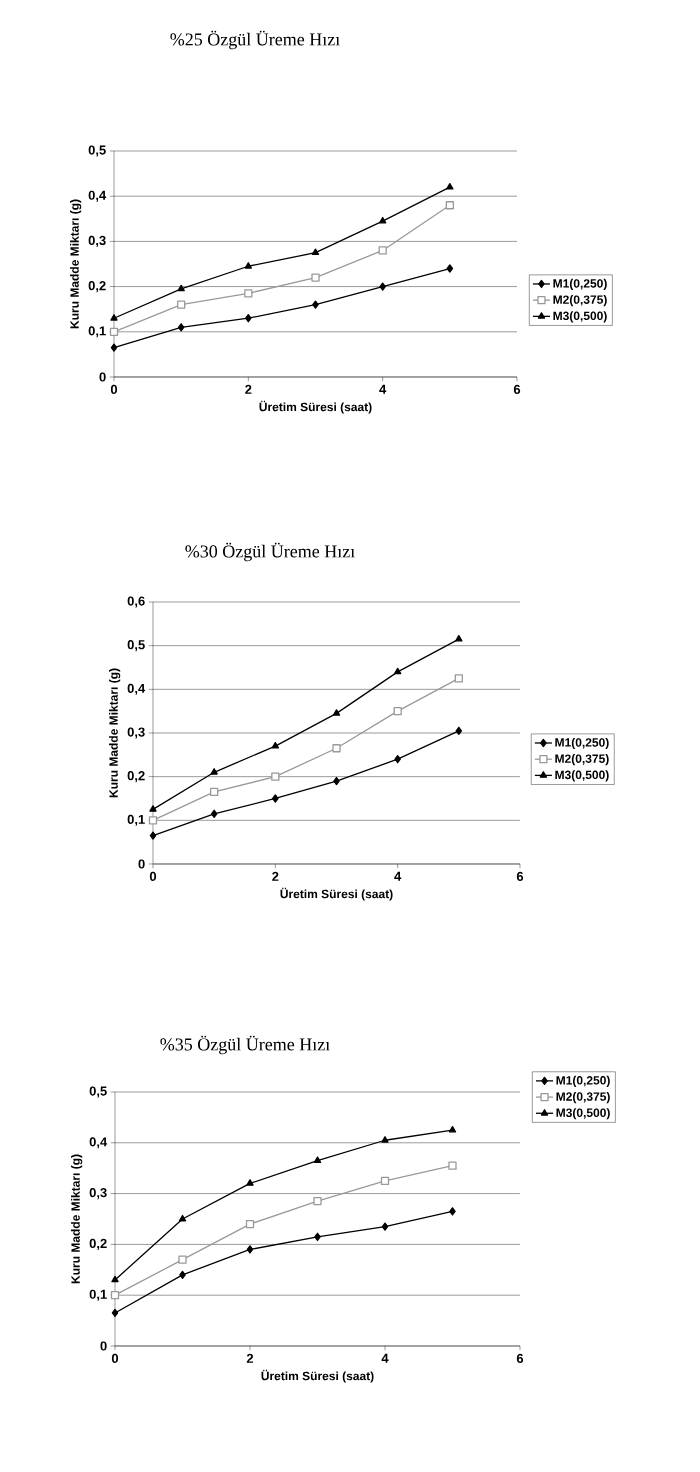  Describe the element at coordinates (270, 552) in the screenshot. I see `chart-title: %30 Özgül Üreme Hızı` at that location.